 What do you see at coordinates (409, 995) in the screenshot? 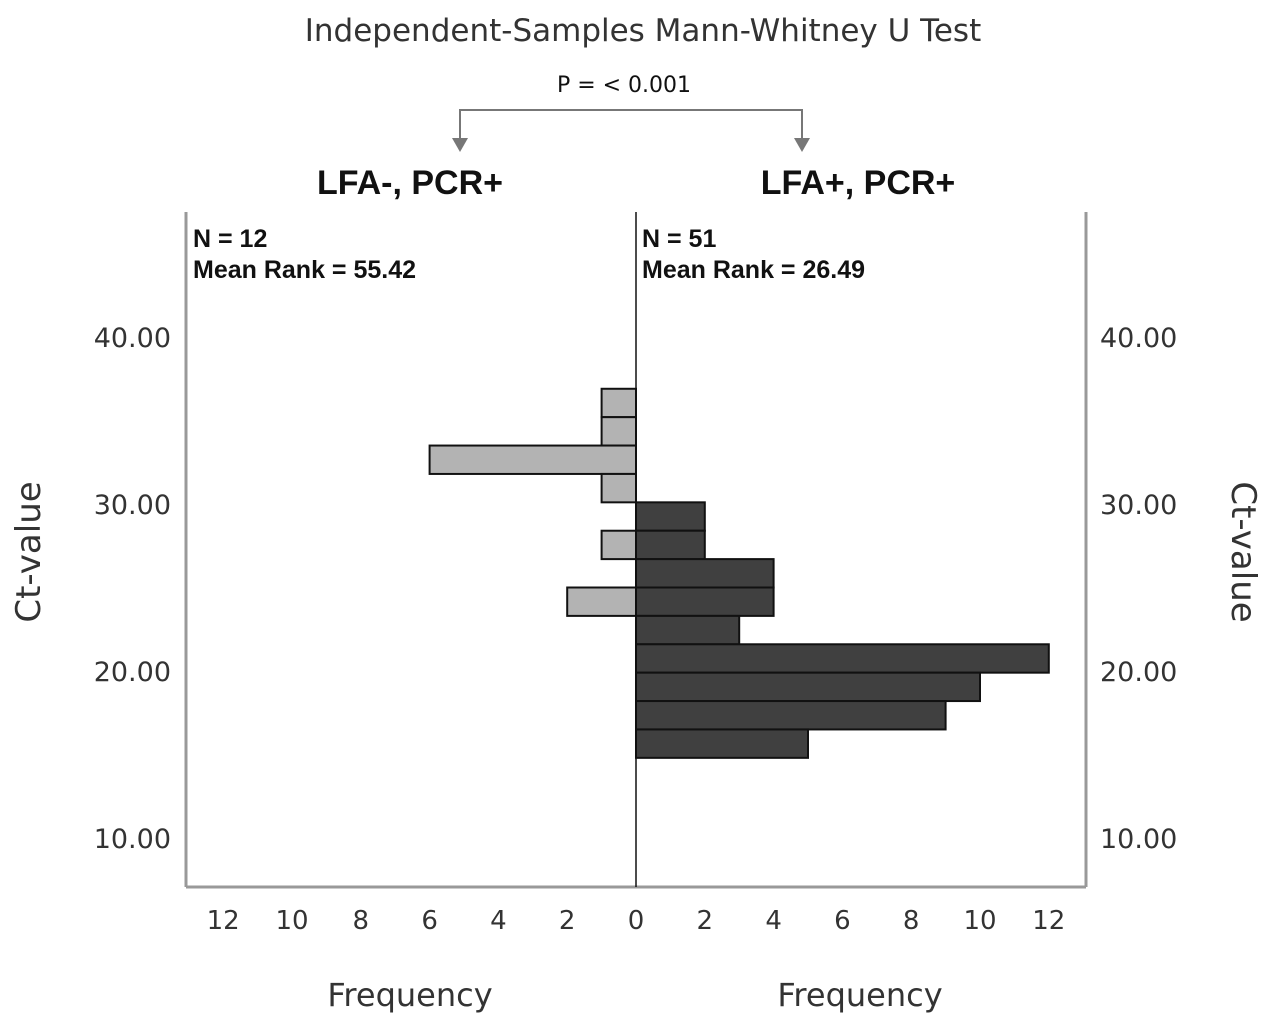
I see `x-axis-label-left: Frequency` at bounding box center [409, 995].